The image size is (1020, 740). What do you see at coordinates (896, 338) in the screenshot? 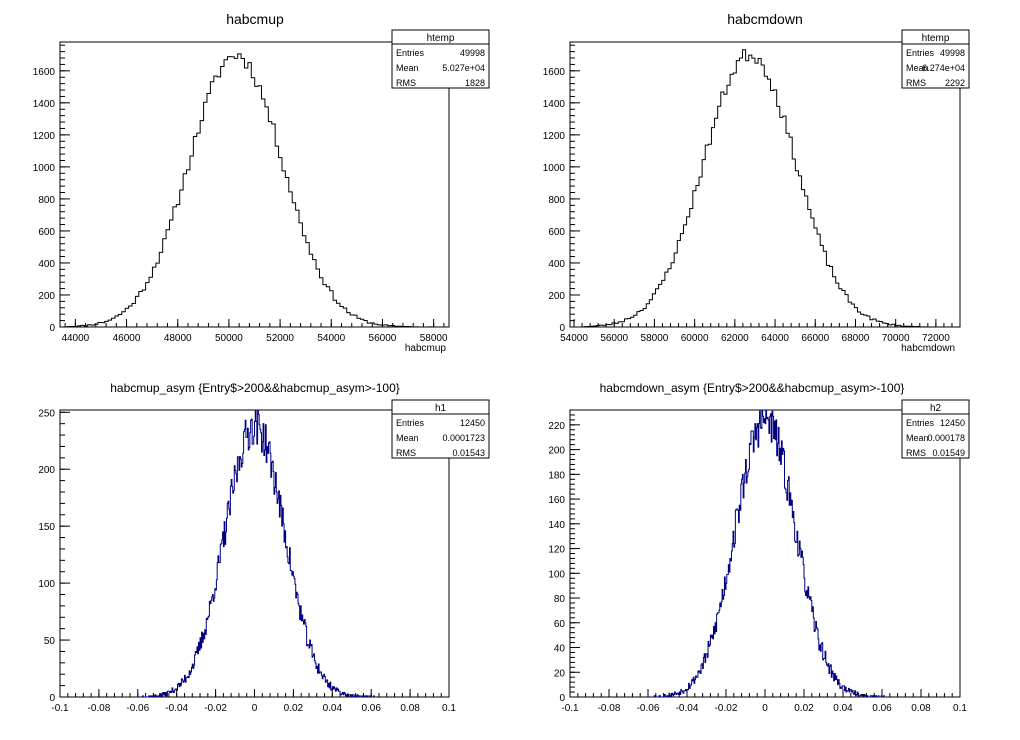
I see `x-tick-label: 70000` at bounding box center [896, 338].